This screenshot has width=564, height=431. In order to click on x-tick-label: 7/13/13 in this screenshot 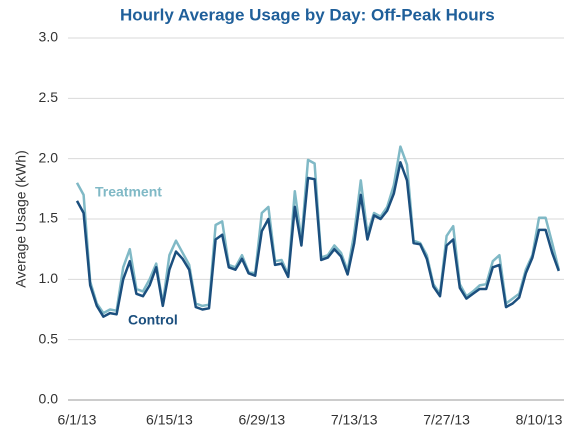, I will do `click(354, 420)`.